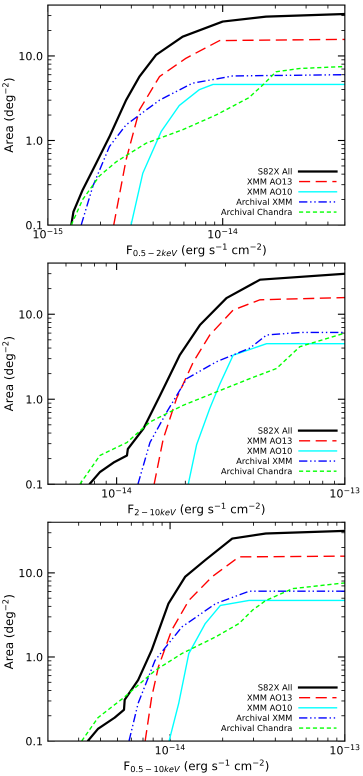 Image resolution: width=363 pixels, height=776 pixels. I want to click on x-axis-title: F$_{0.5−10keV}$ (erg s$^{−1}$ cm$^{−2}$), so click(196, 766).